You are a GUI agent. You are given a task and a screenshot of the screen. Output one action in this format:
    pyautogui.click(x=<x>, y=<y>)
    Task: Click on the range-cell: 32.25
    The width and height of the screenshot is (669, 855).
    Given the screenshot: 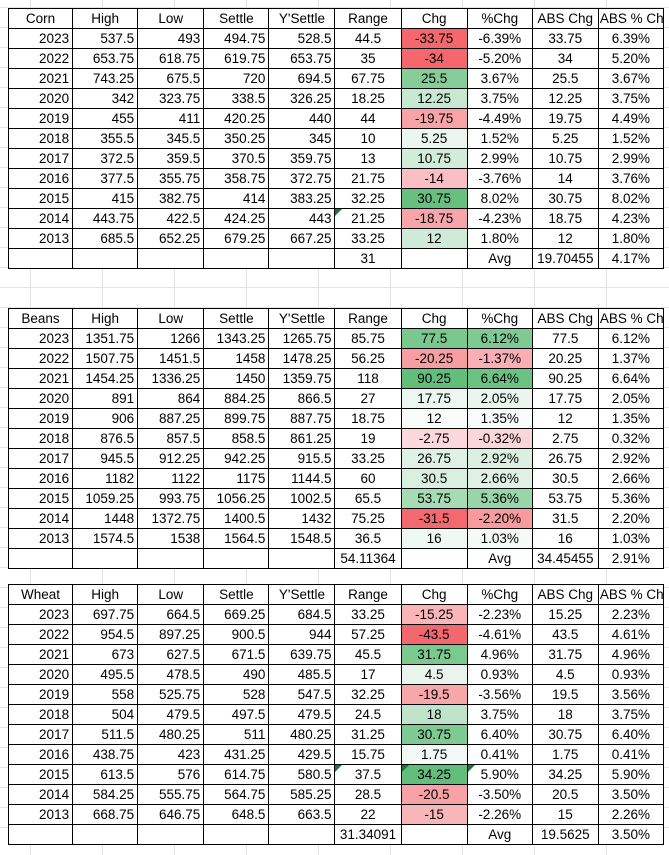 What is the action you would take?
    pyautogui.click(x=368, y=694)
    